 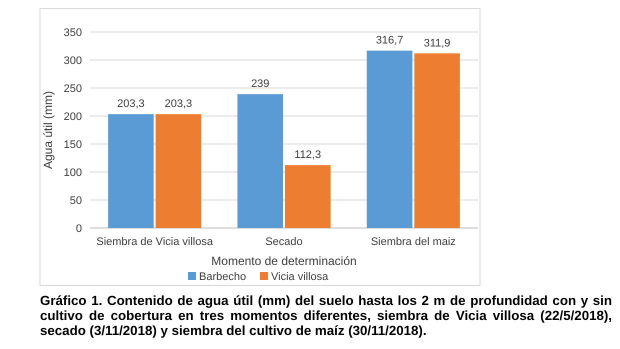 What do you see at coordinates (308, 155) in the screenshot?
I see `data-label: 112,3` at bounding box center [308, 155].